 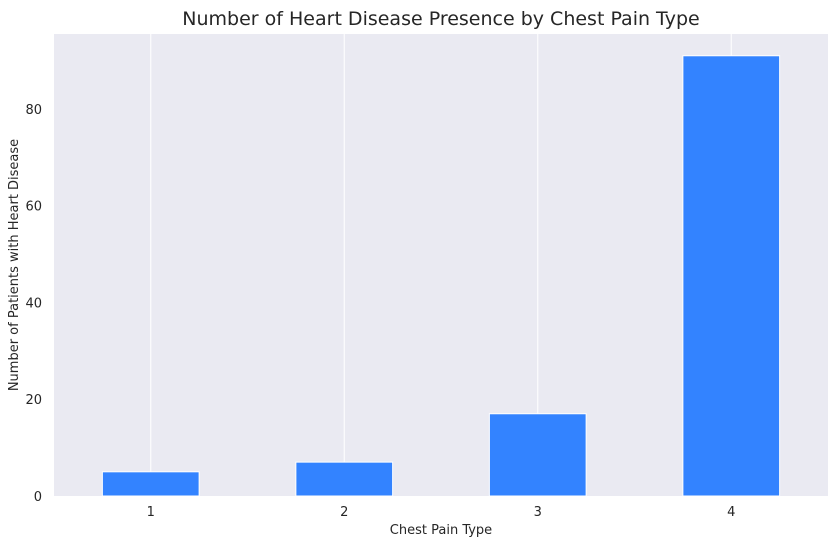 What do you see at coordinates (151, 512) in the screenshot?
I see `x-tick-label: 1` at bounding box center [151, 512].